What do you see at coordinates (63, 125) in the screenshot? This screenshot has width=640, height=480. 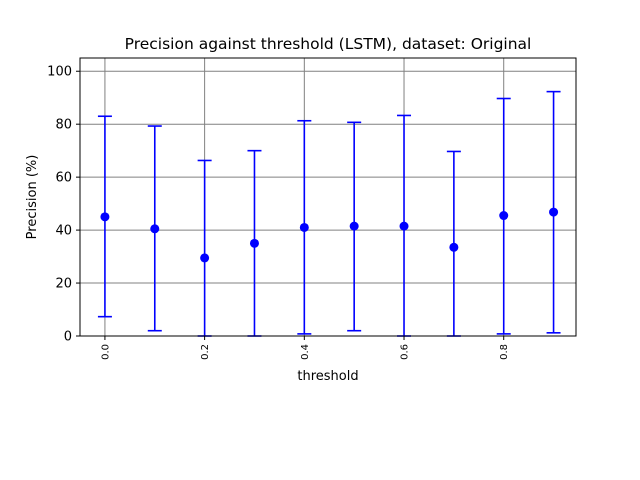 I see `y-tick-label: 80` at bounding box center [63, 125].